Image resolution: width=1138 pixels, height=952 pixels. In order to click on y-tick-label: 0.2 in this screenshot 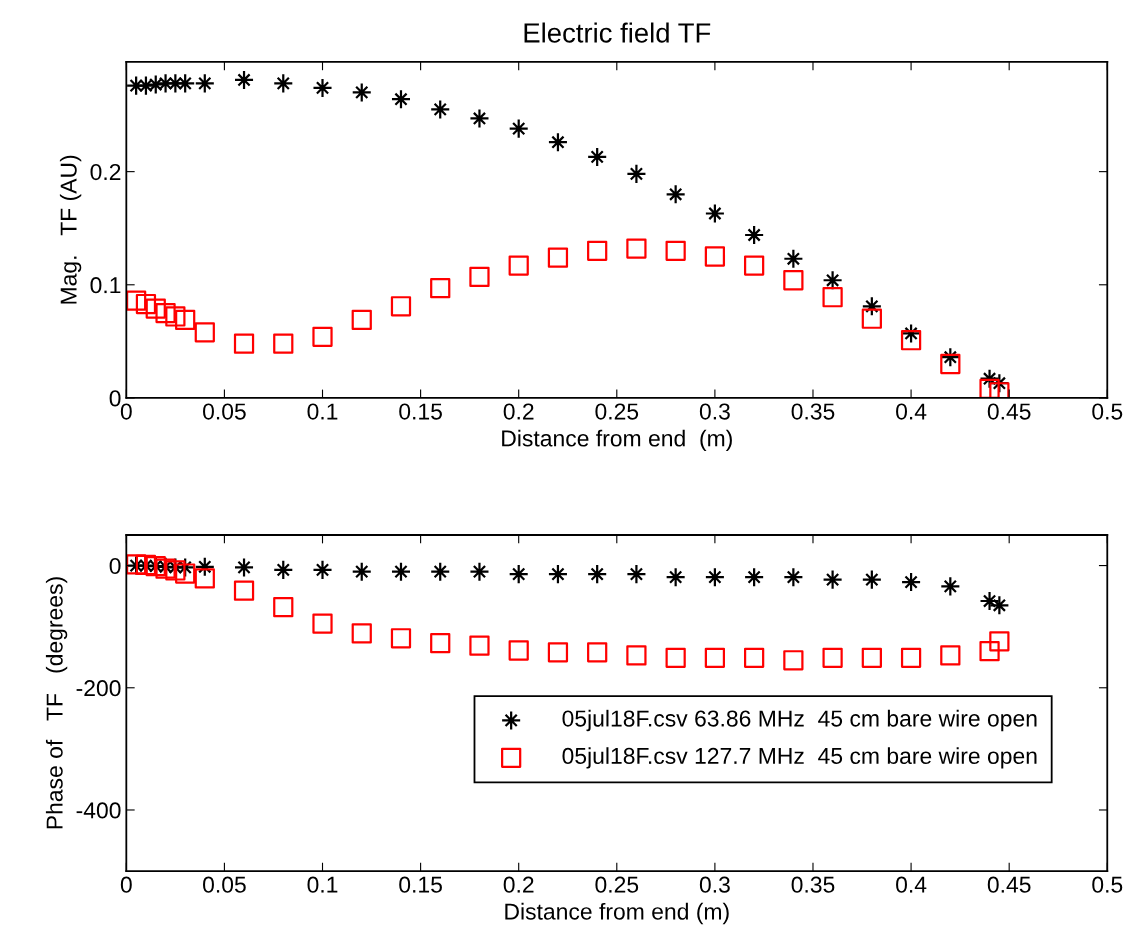, I will do `click(105, 172)`.